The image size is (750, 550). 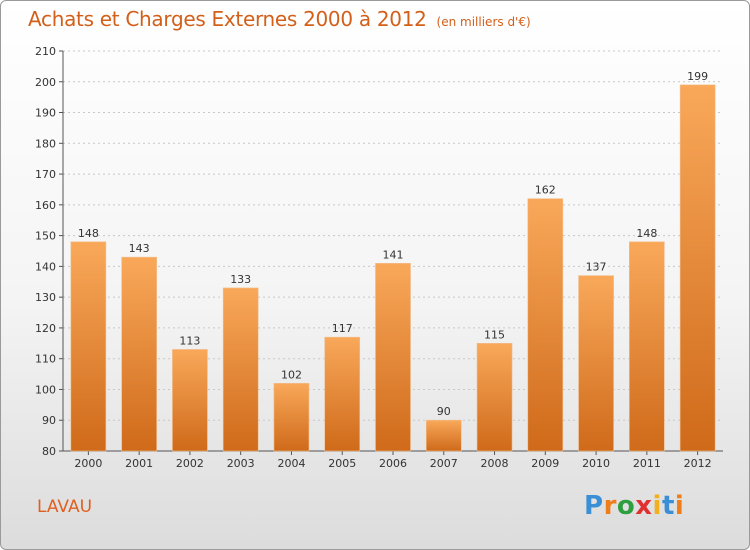 What do you see at coordinates (698, 463) in the screenshot?
I see `x-tick-label: 2012` at bounding box center [698, 463].